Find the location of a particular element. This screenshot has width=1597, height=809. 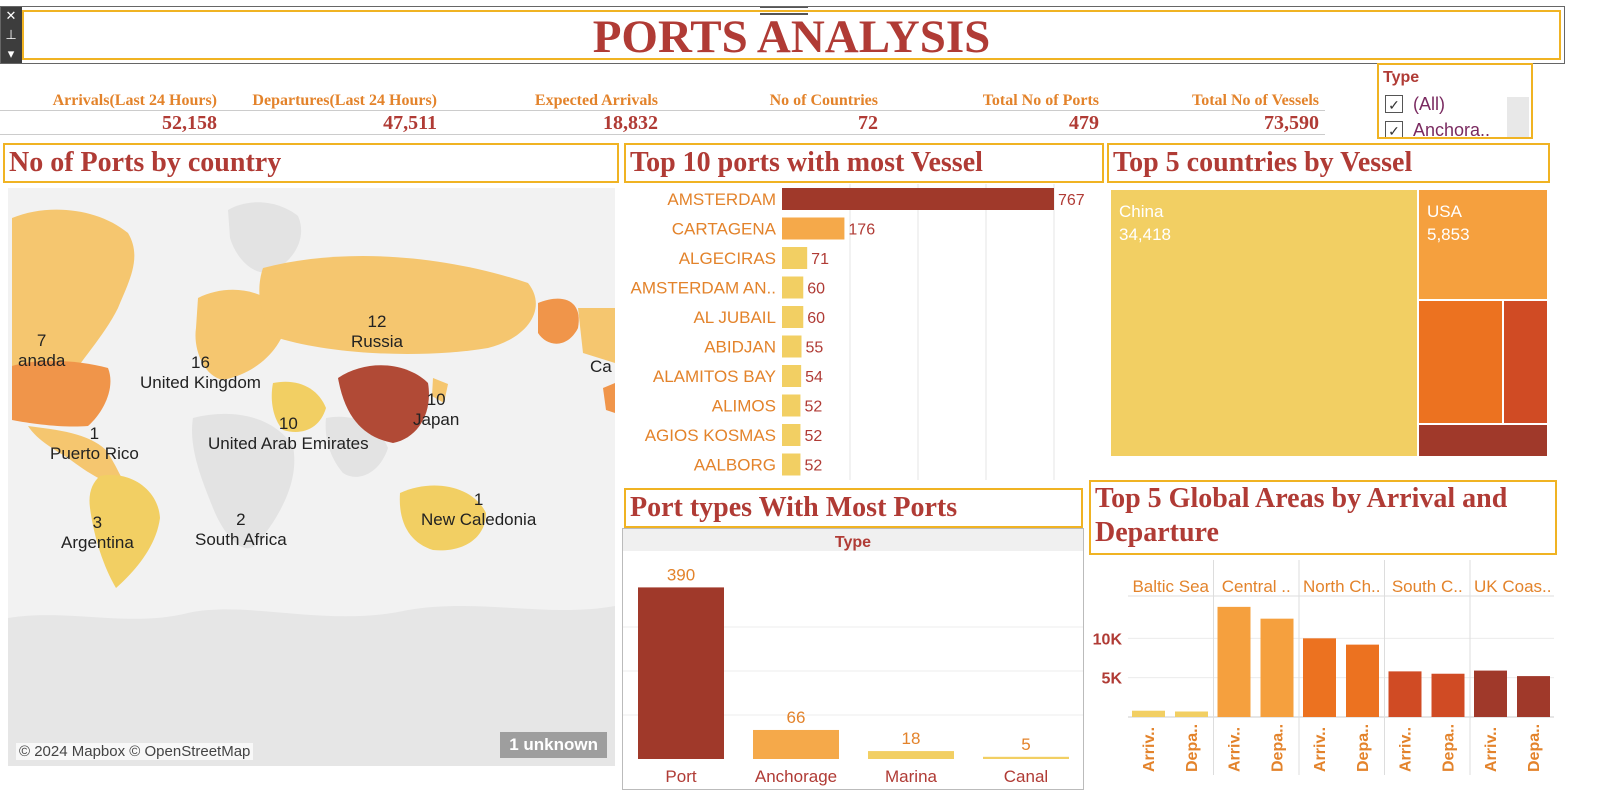

map-country-name: Russia is located at coordinates (377, 341).